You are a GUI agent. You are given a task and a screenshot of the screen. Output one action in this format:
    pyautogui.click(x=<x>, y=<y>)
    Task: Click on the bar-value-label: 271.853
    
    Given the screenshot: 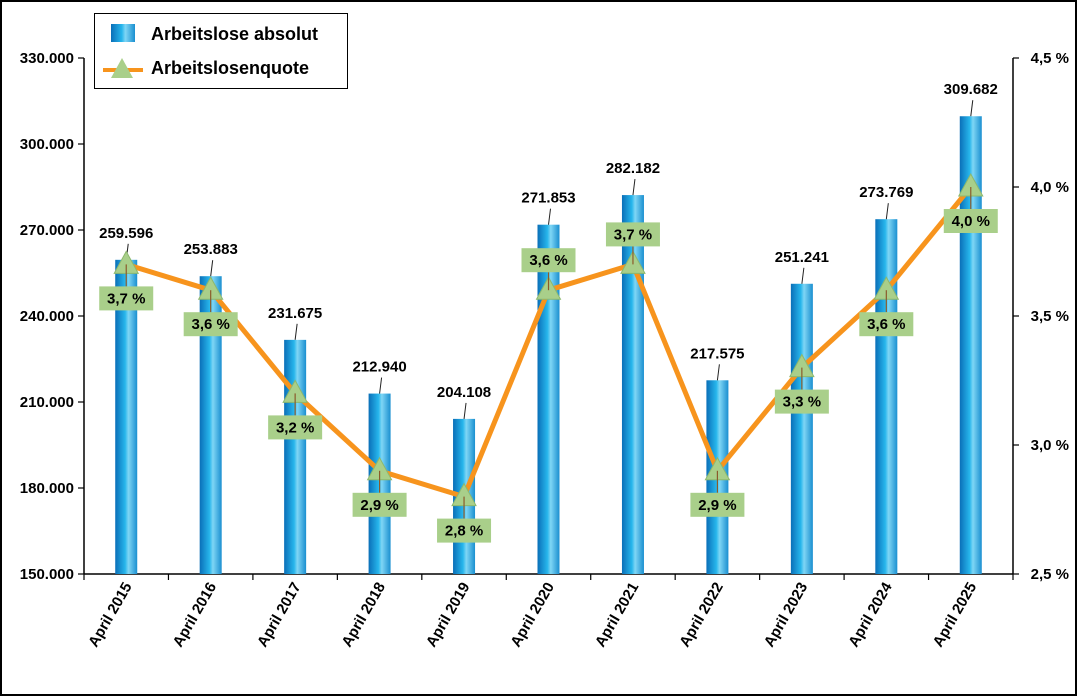 What is the action you would take?
    pyautogui.click(x=548, y=198)
    